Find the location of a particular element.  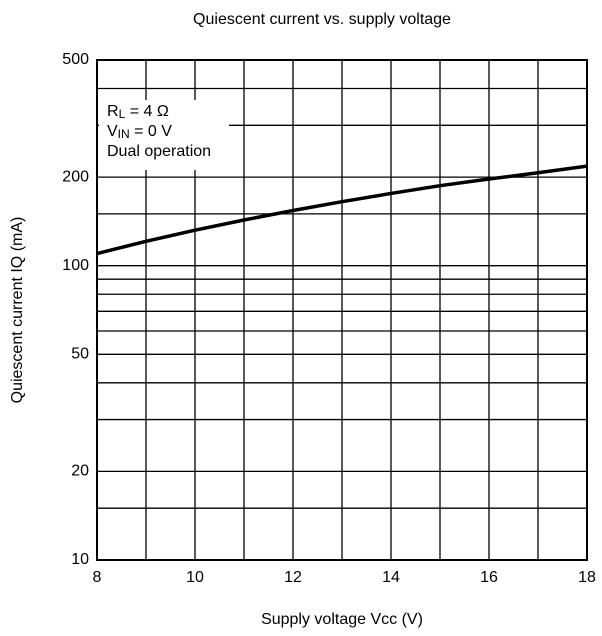

x-axis-label: Supply voltage Vcc (V) is located at coordinates (342, 619).